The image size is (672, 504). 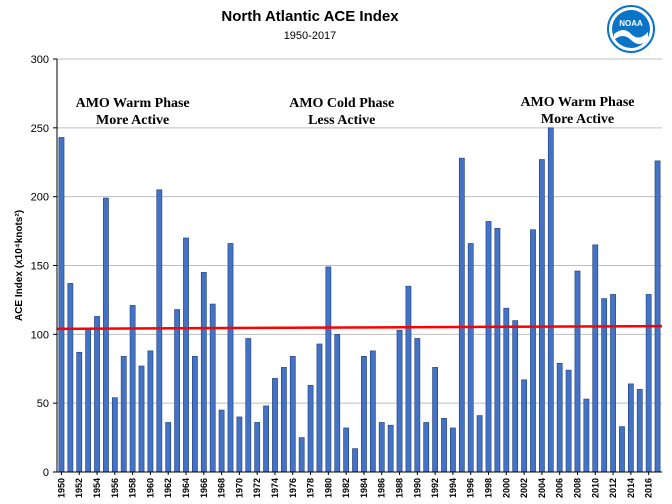 What do you see at coordinates (79, 488) in the screenshot?
I see `x-tick-label: 1952` at bounding box center [79, 488].